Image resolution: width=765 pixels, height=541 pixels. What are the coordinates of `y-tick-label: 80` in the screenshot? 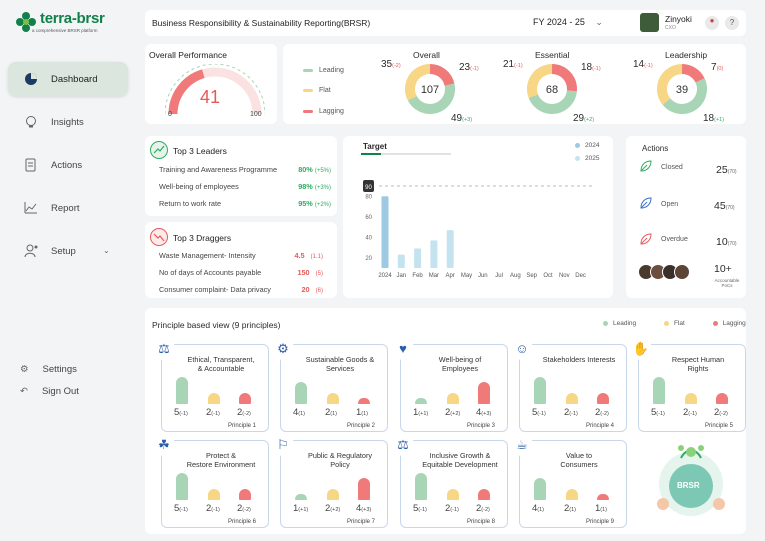 It's located at (368, 197).